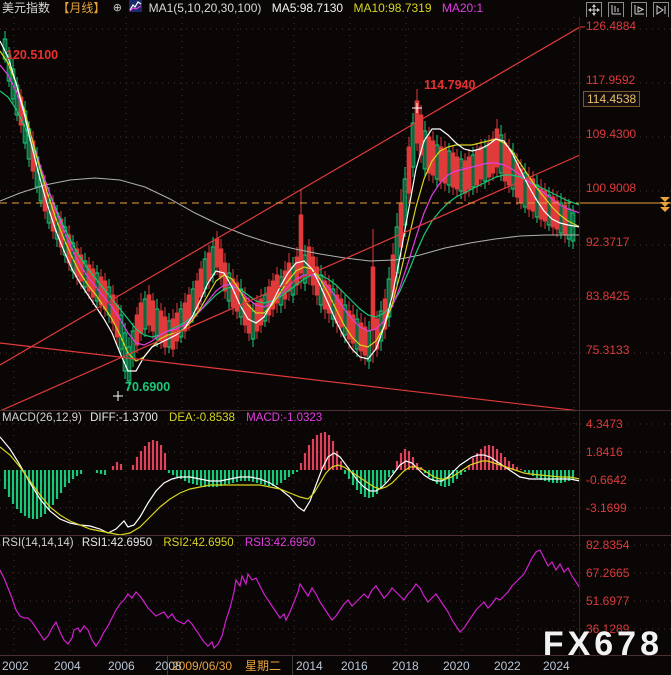  What do you see at coordinates (608, 350) in the screenshot?
I see `price-axis-label-6: 75.3133` at bounding box center [608, 350].